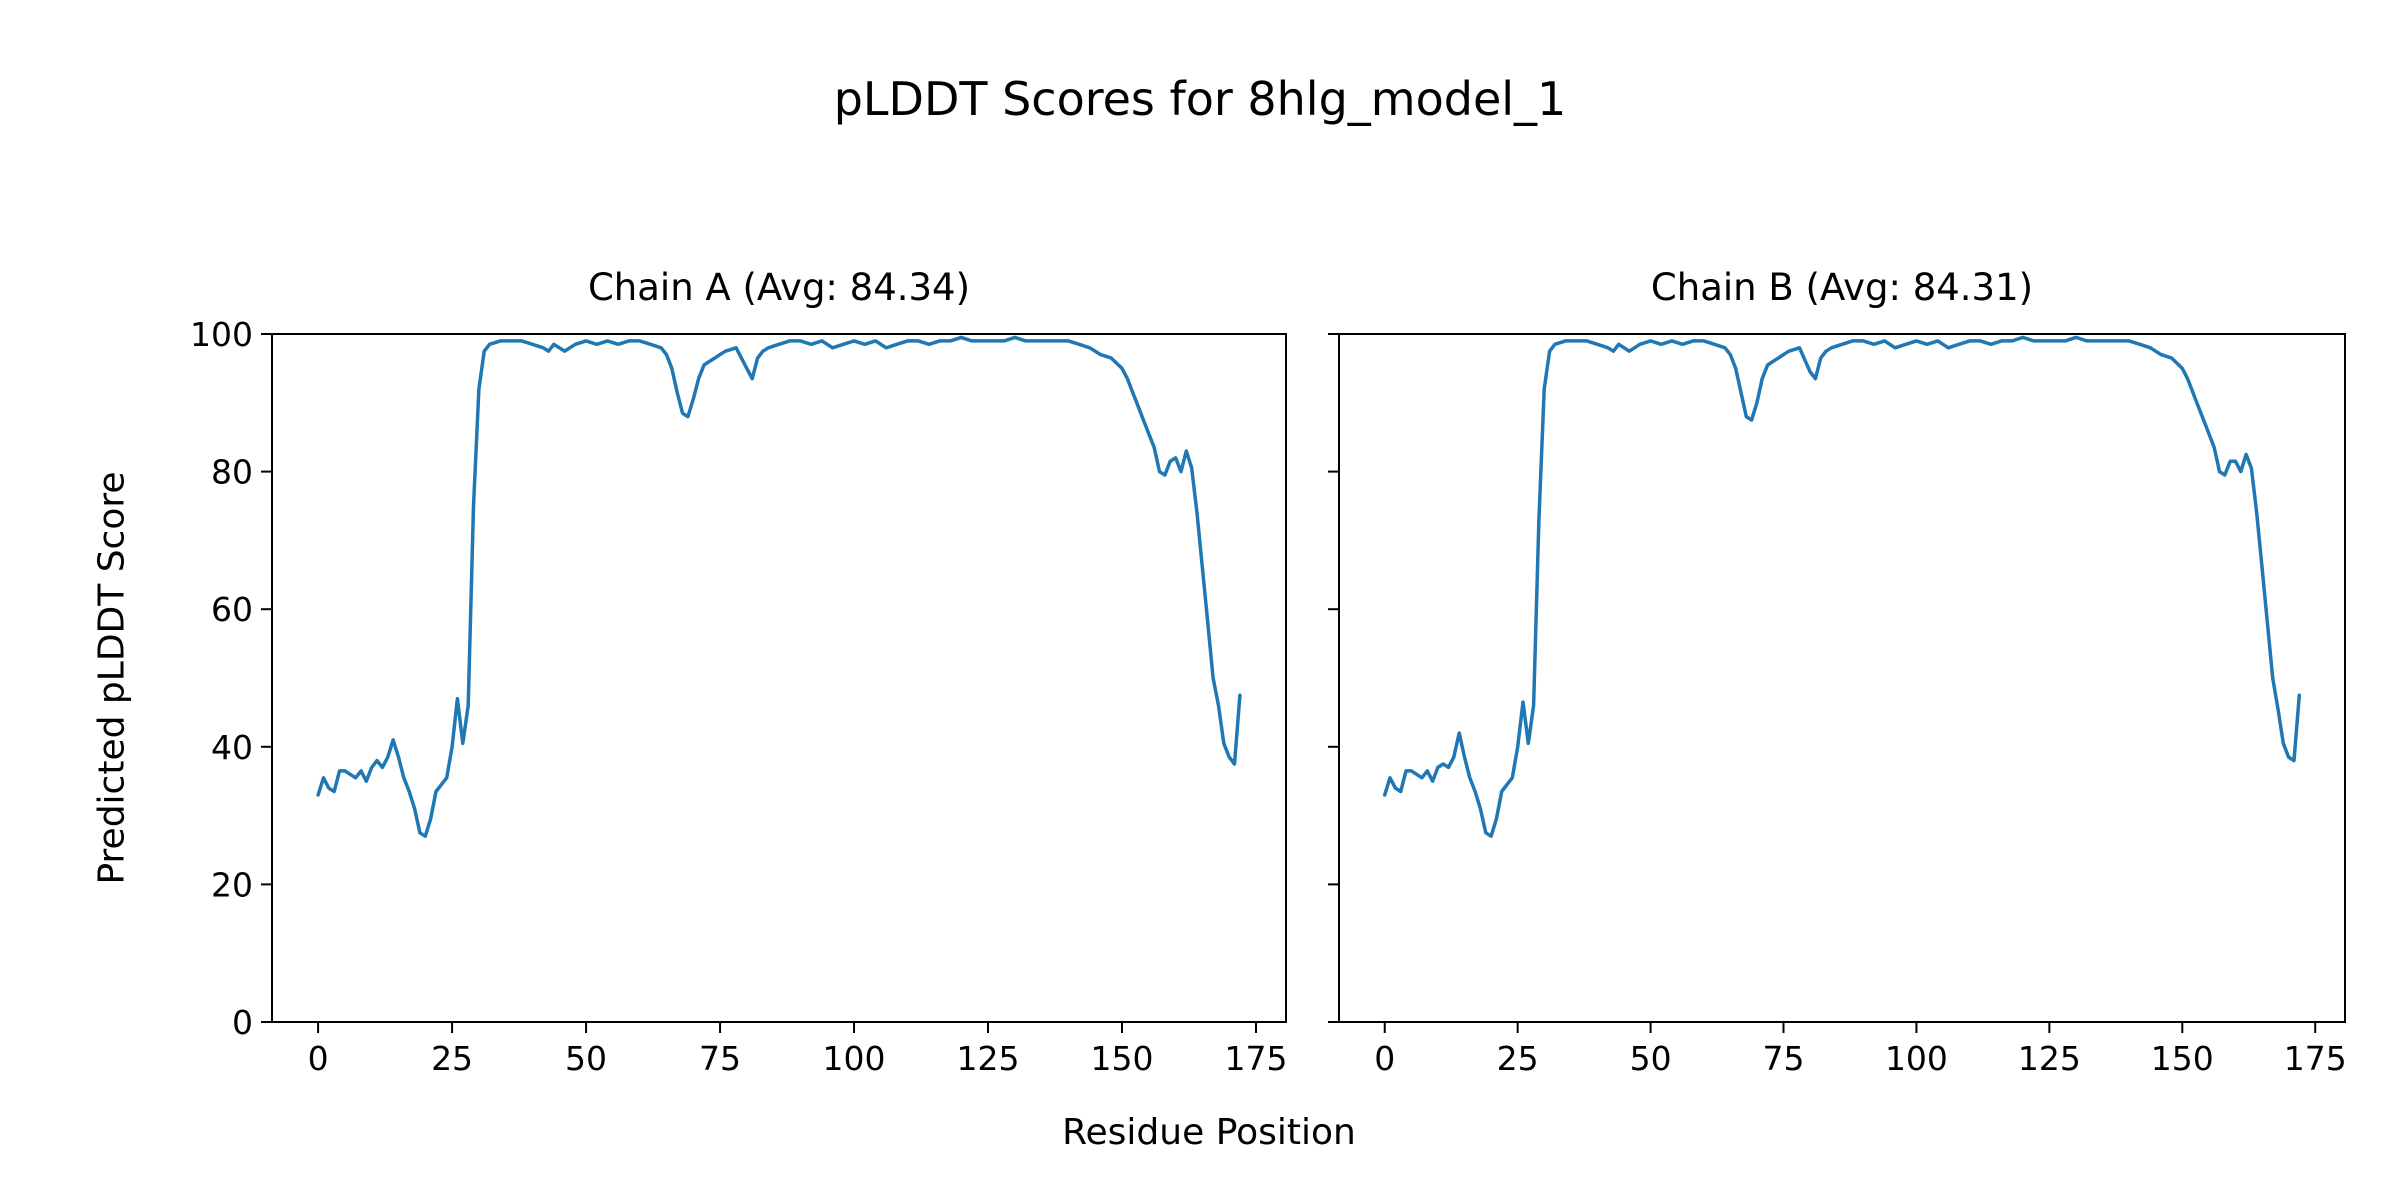 The height and width of the screenshot is (1200, 2400). I want to click on x-axis-label: Residue Position, so click(1209, 1132).